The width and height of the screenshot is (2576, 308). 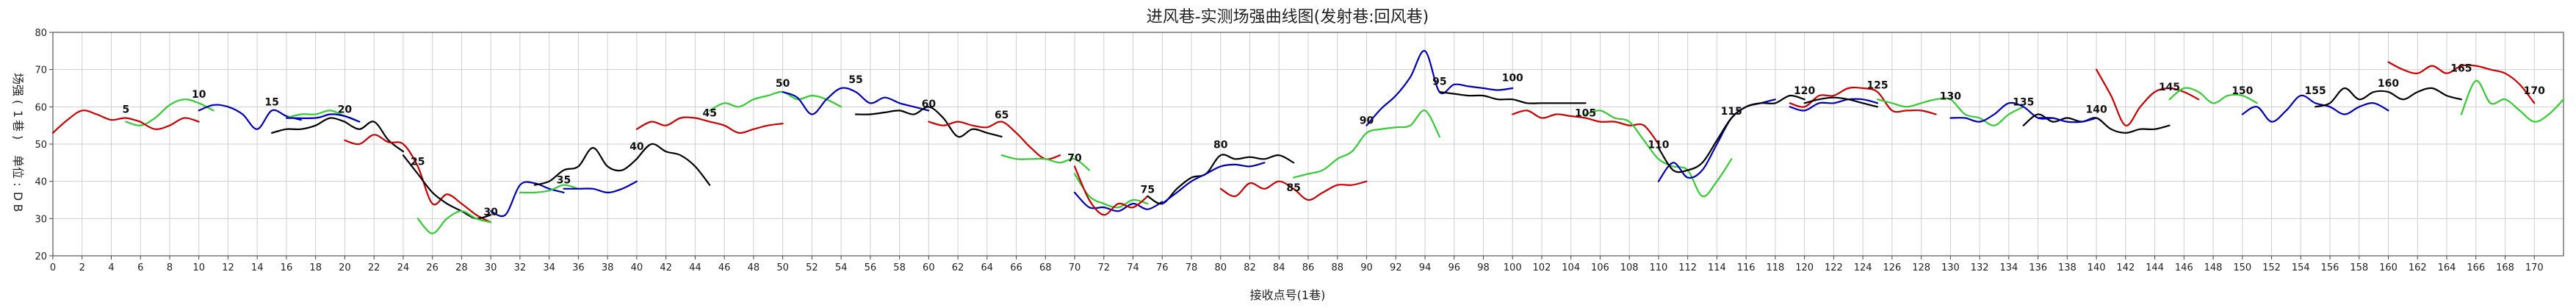 I want to click on x-tick-label: 50, so click(x=783, y=268).